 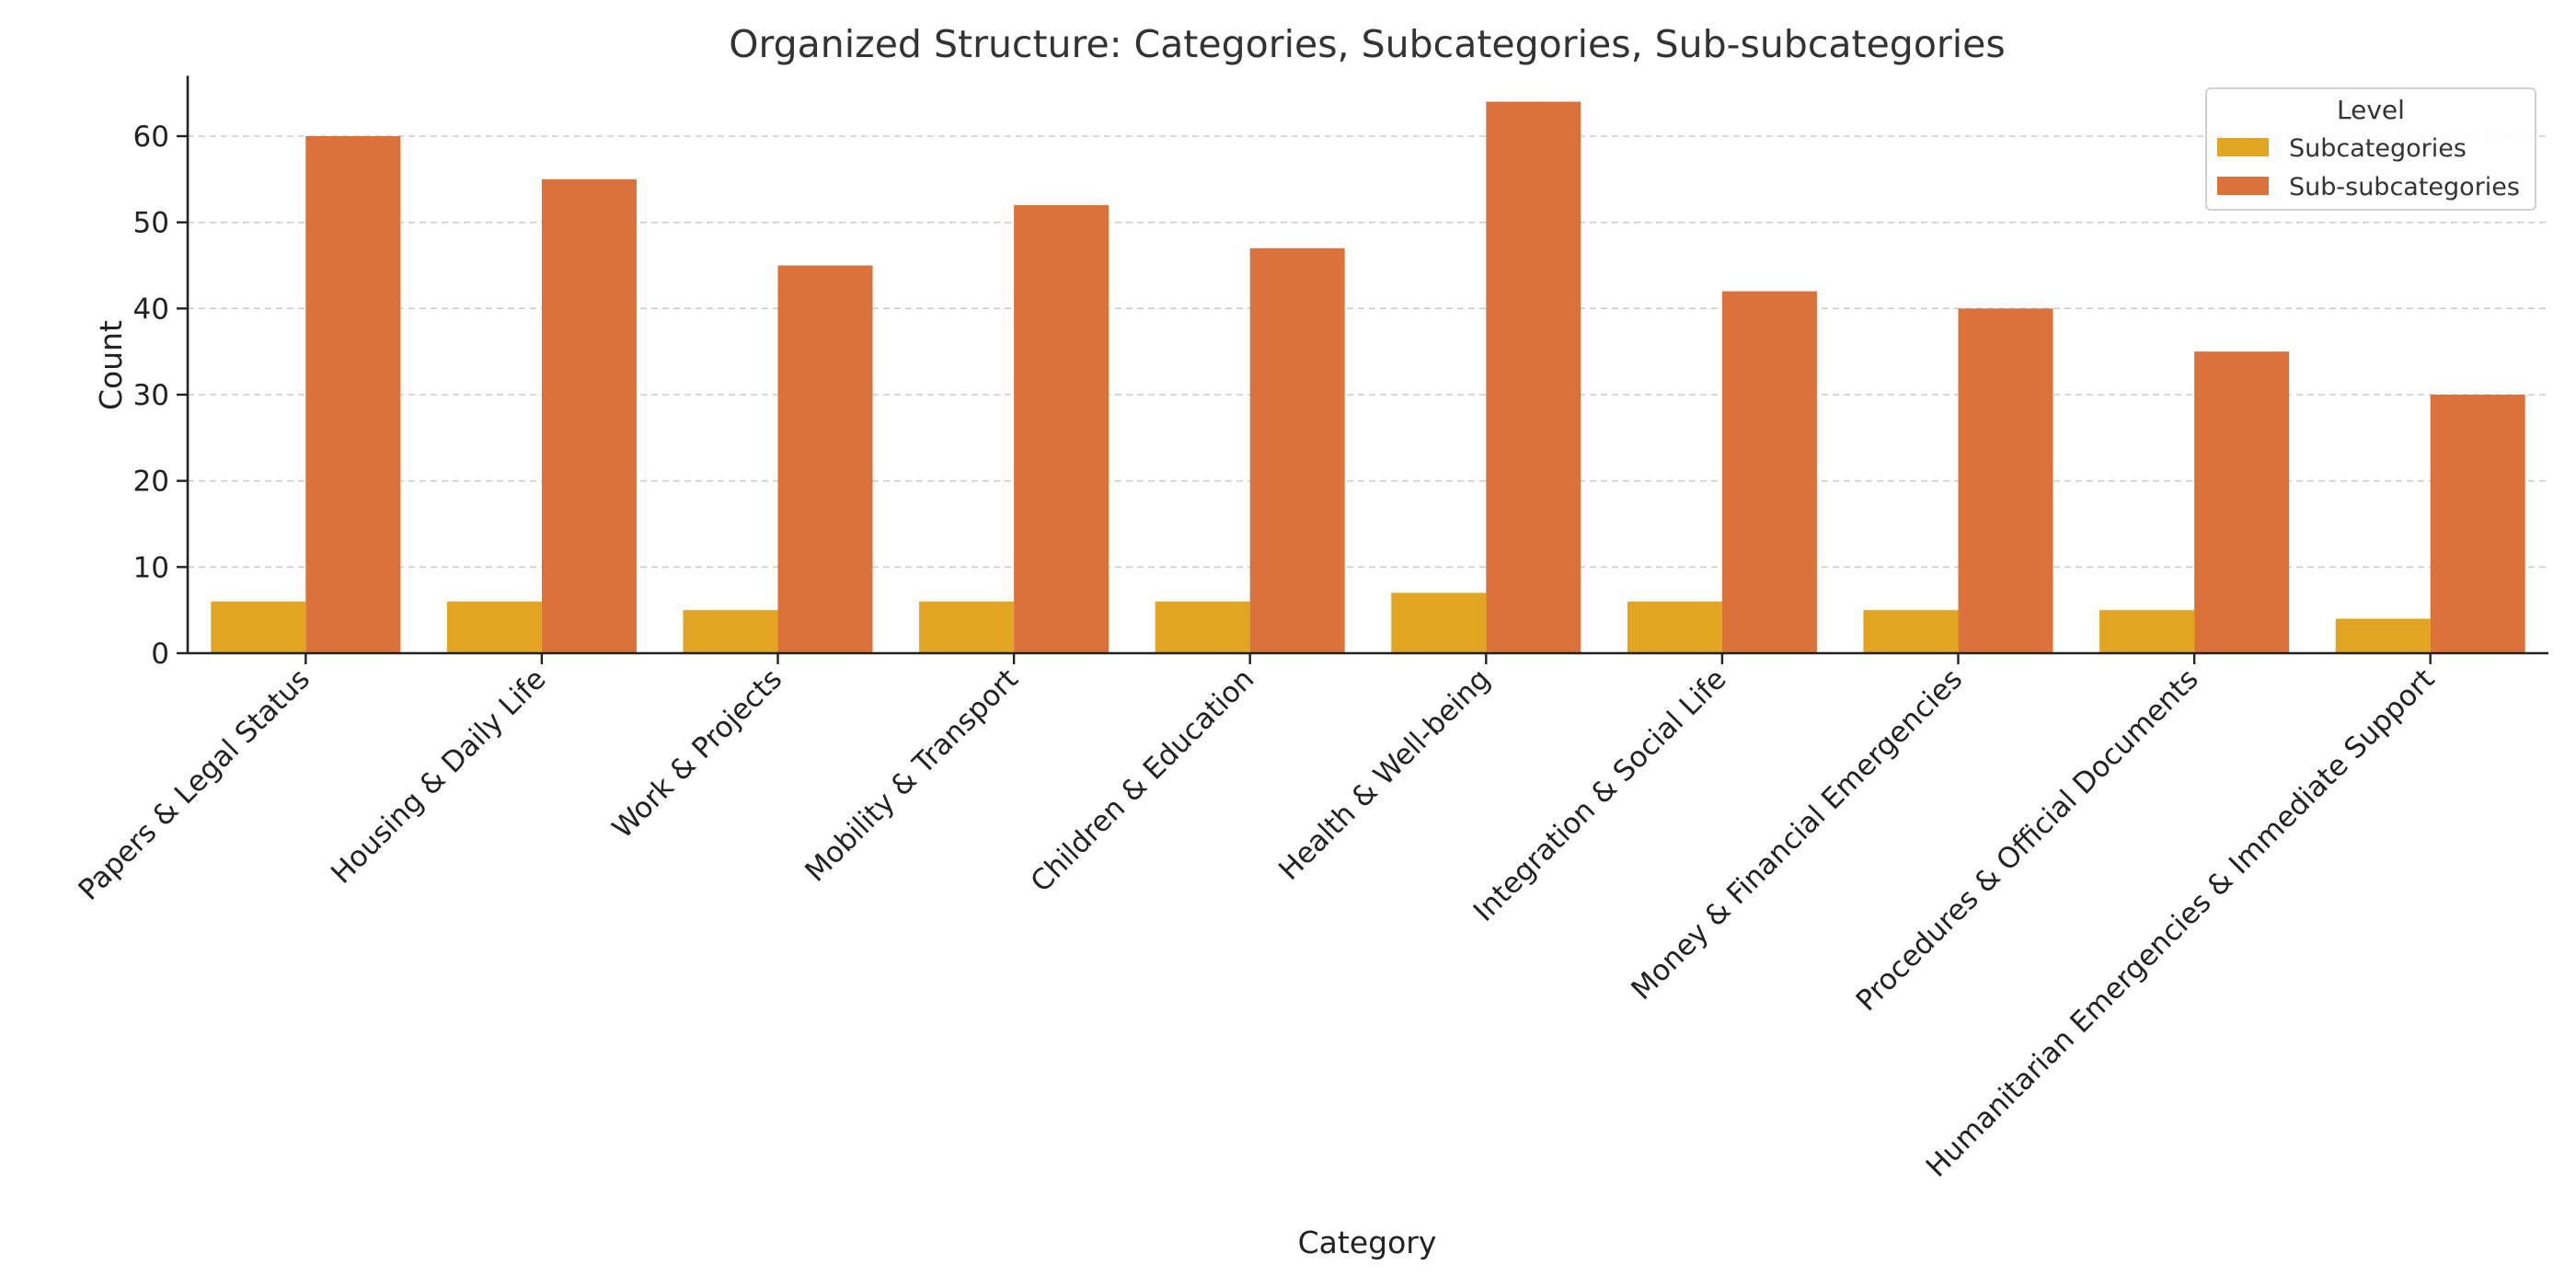 I want to click on legend-entry: Subcategories, so click(x=2378, y=148).